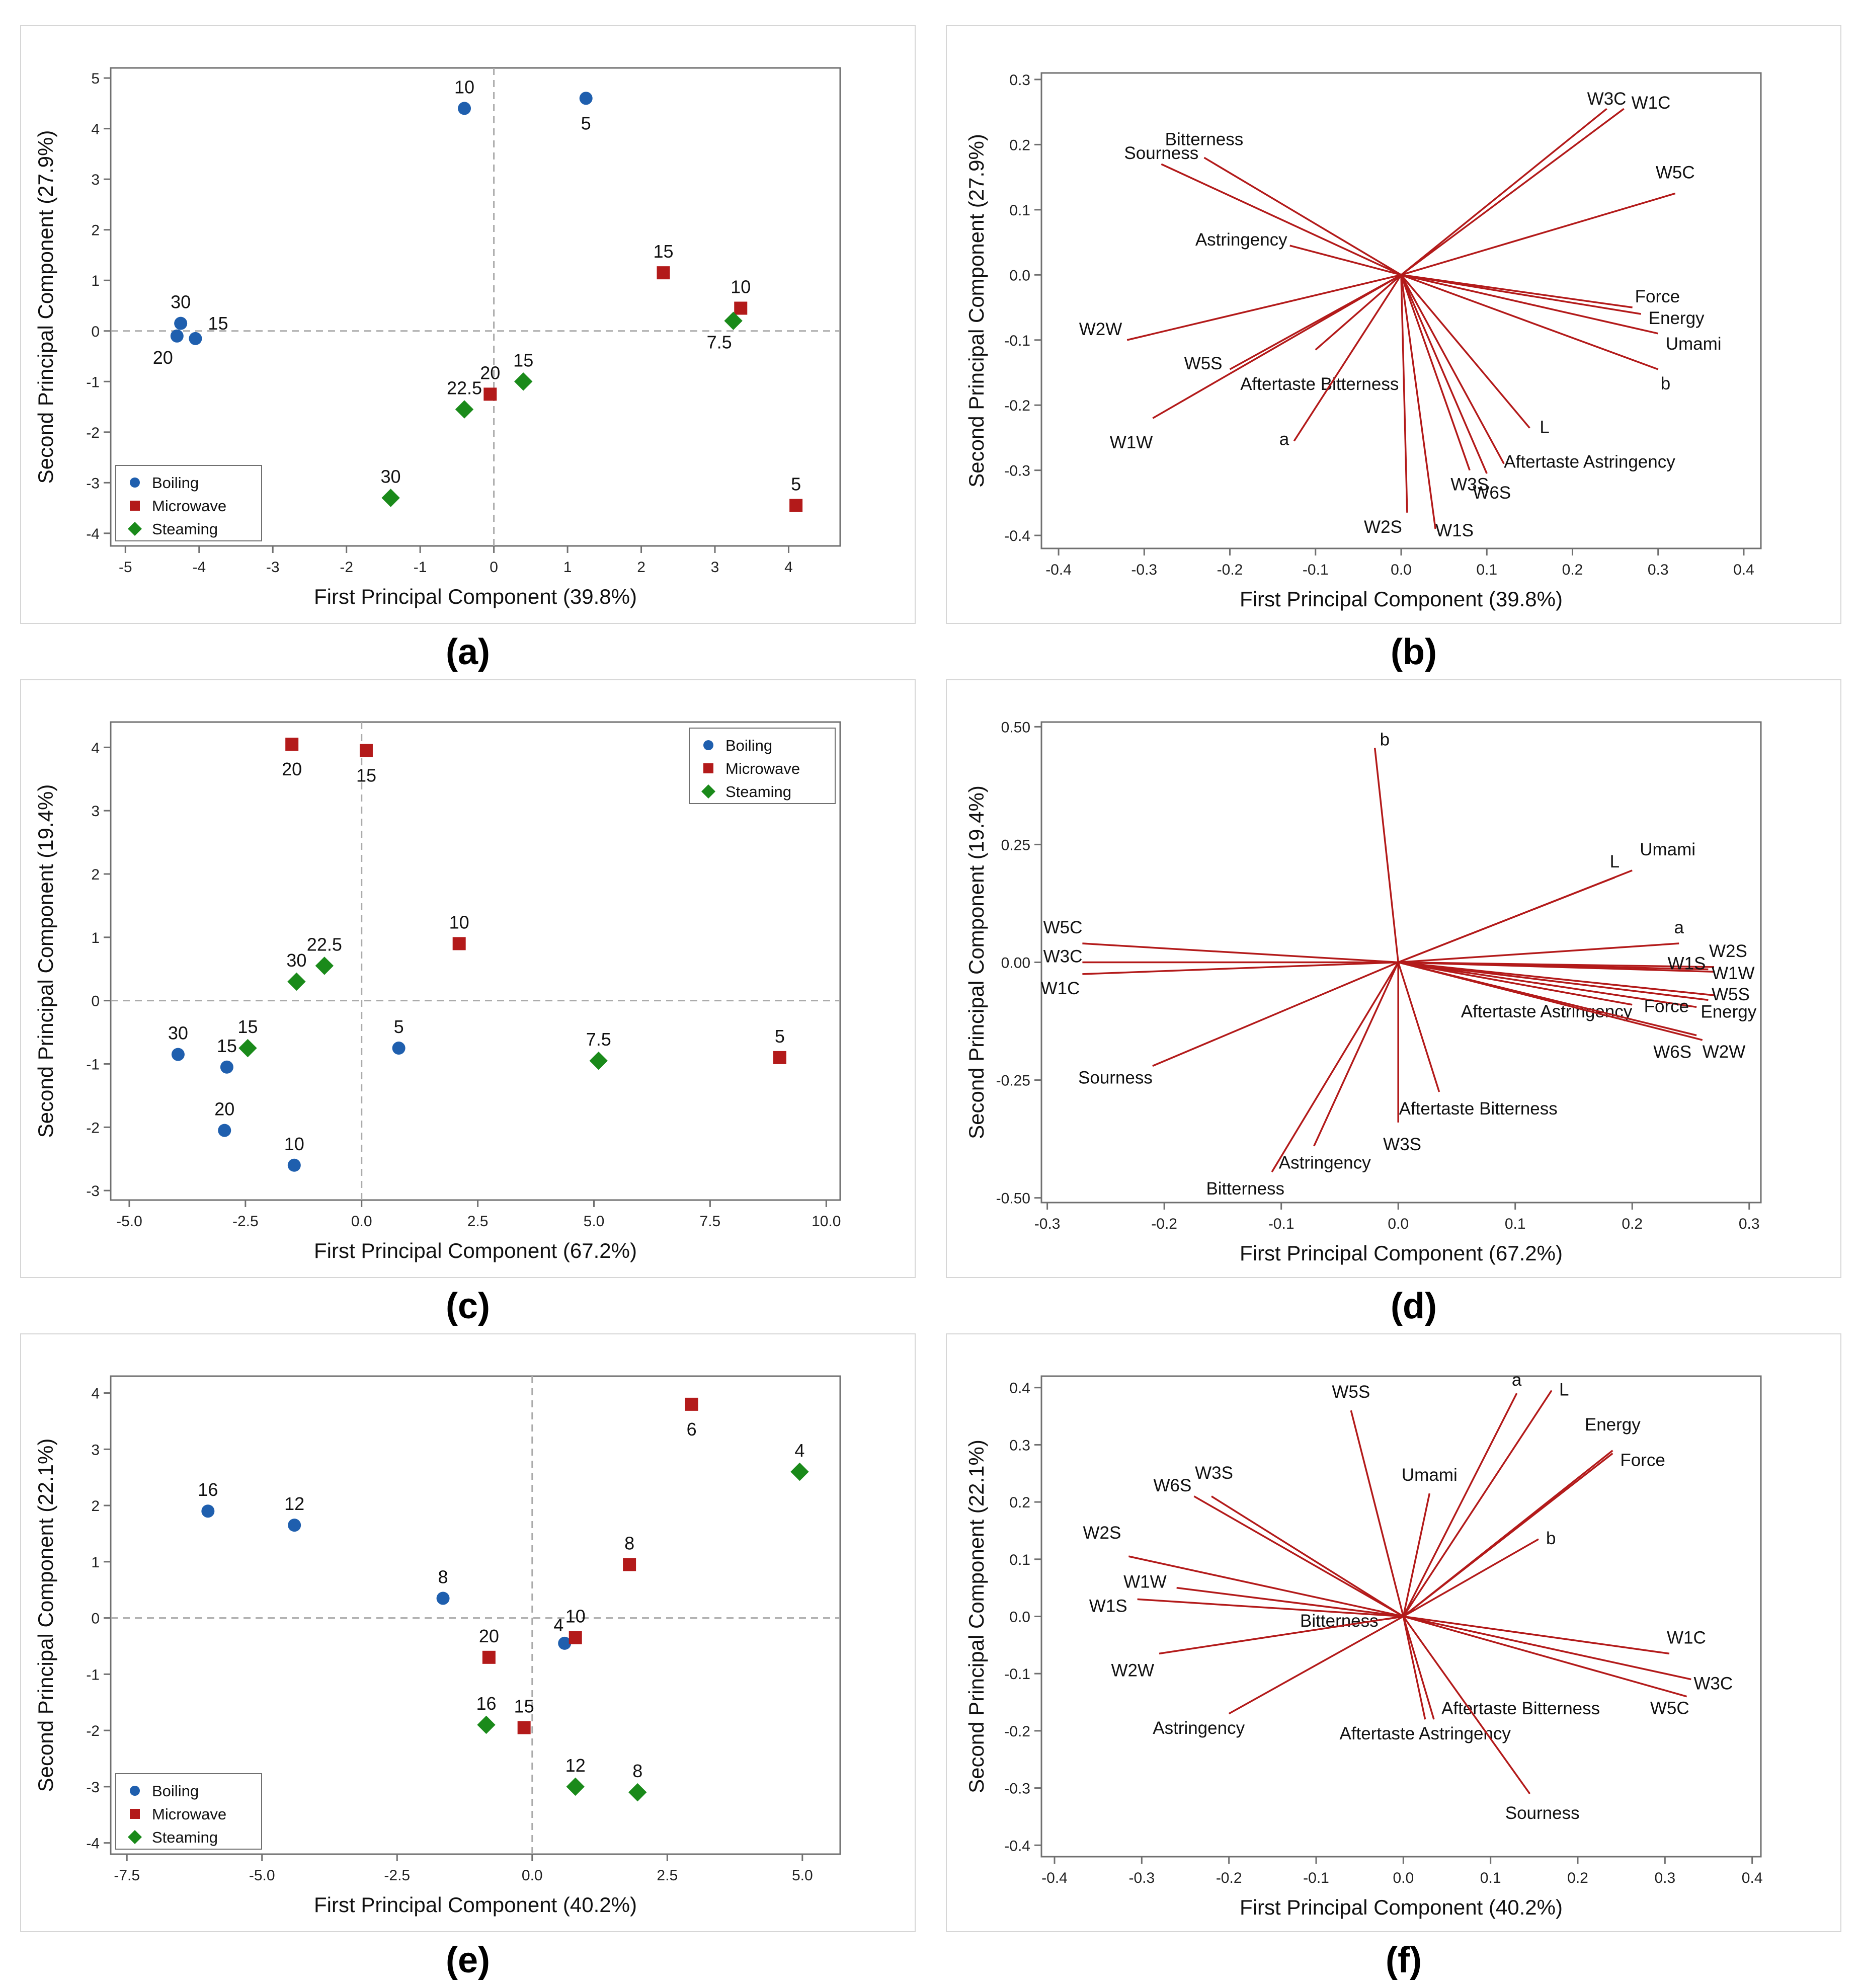 This screenshot has width=1860, height=1988. What do you see at coordinates (1204, 139) in the screenshot?
I see `vector-label-b-3: Bitterness` at bounding box center [1204, 139].